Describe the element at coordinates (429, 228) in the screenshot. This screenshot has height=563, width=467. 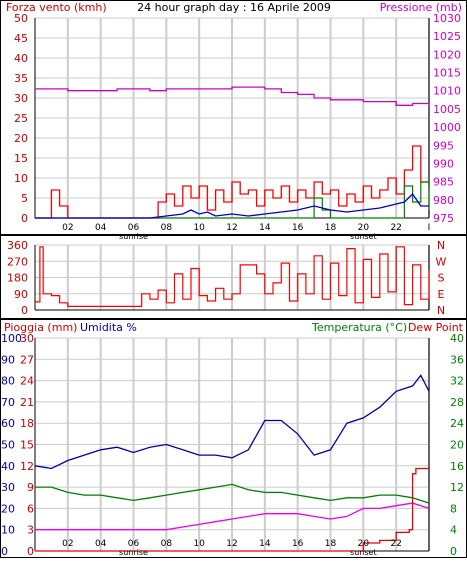
I see `x-tick-label: I` at that location.